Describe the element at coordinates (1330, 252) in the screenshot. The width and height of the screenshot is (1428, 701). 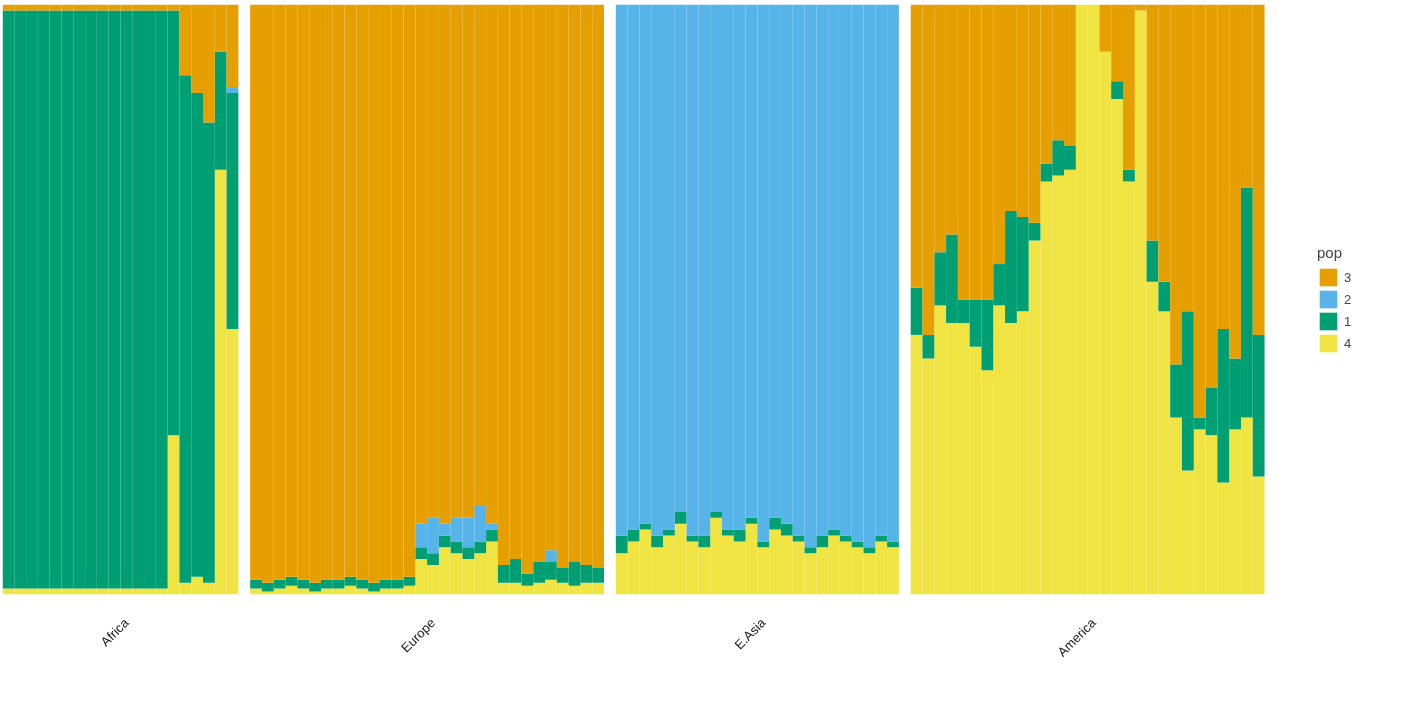
I see `legend-title: pop` at that location.